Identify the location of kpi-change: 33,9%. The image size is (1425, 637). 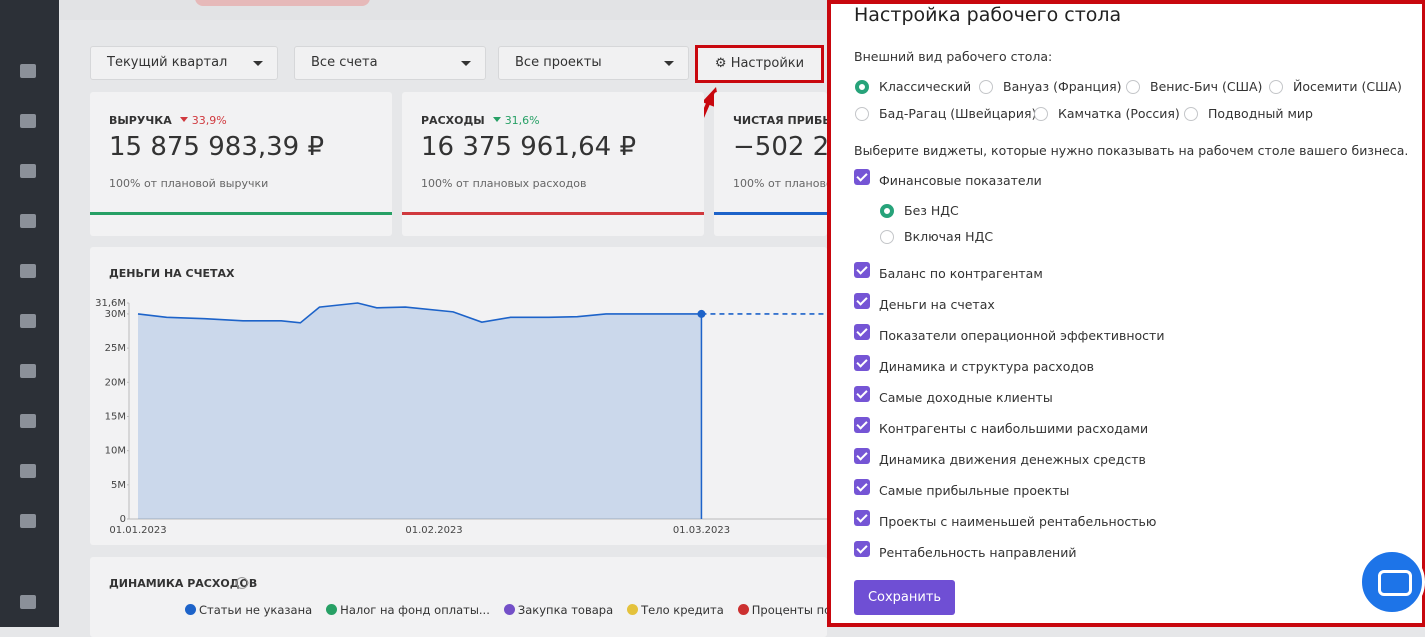
(203, 120).